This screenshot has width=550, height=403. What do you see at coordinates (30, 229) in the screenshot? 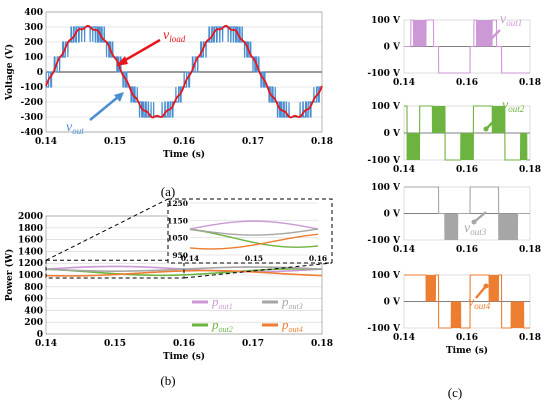
I see `y-tick-label: 1800` at bounding box center [30, 229].